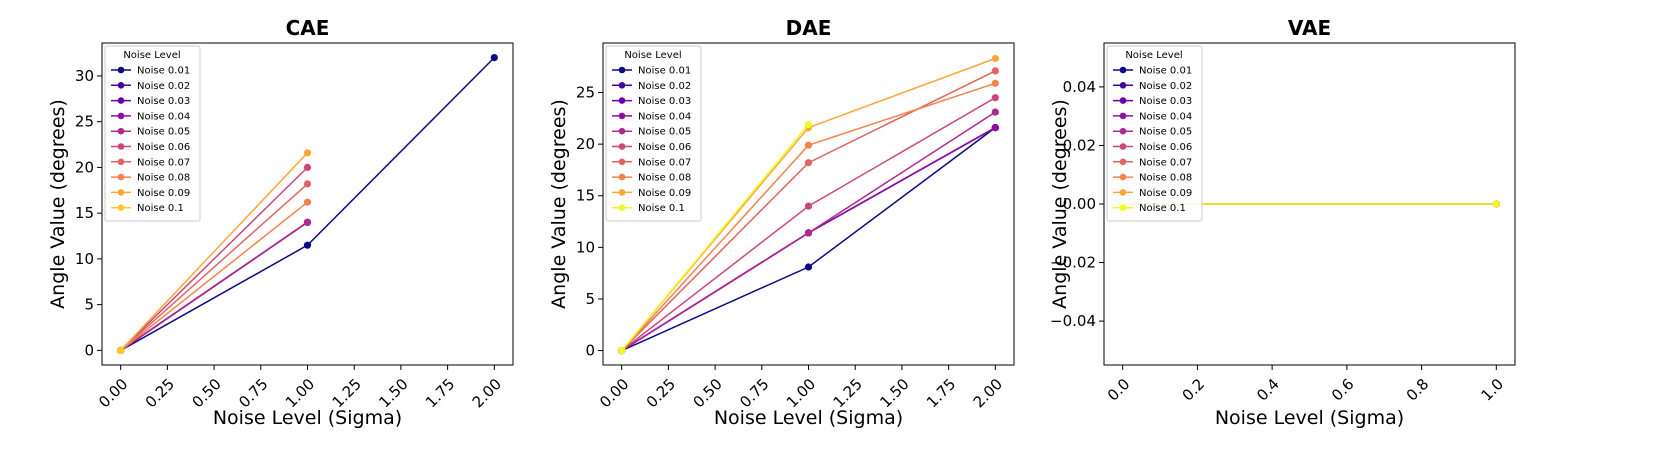 The image size is (1661, 475). I want to click on series-group, so click(808, 204).